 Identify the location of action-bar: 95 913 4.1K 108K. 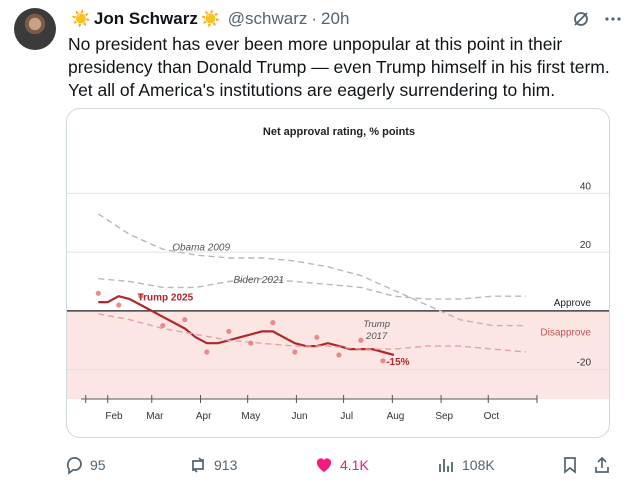
(344, 465).